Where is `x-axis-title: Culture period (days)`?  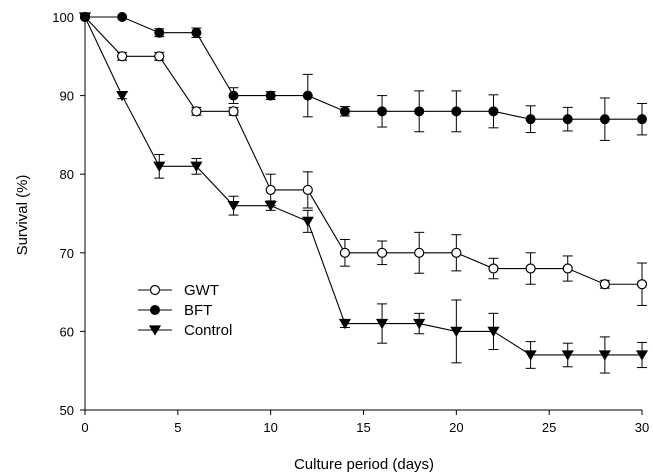
x-axis-title: Culture period (days) is located at coordinates (364, 464).